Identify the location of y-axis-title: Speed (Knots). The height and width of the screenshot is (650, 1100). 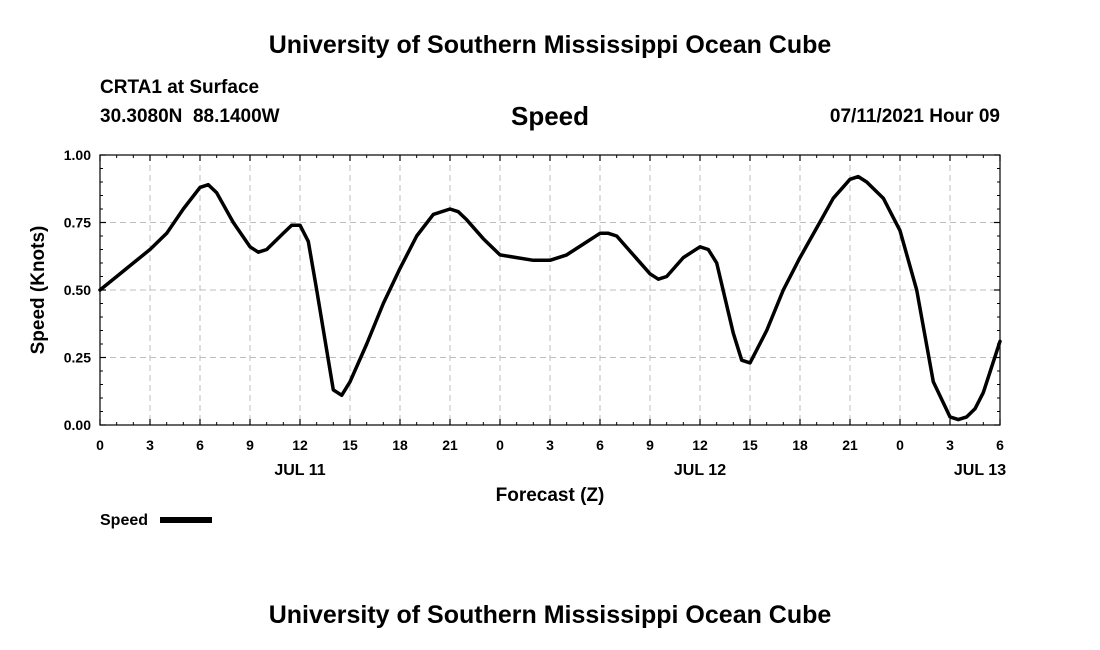
(38, 290).